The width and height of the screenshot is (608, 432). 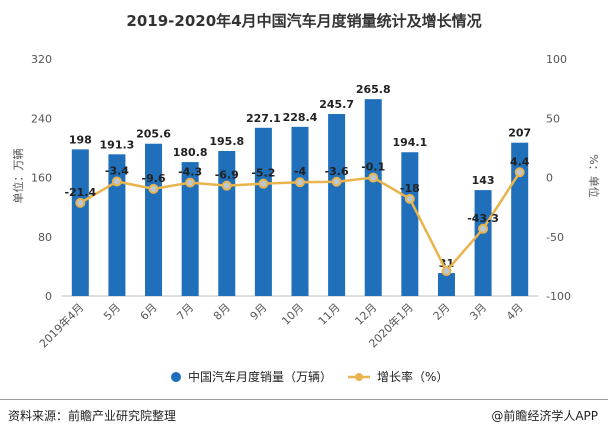 What do you see at coordinates (594, 175) in the screenshot?
I see `y-right-axis-label: %：单位` at bounding box center [594, 175].